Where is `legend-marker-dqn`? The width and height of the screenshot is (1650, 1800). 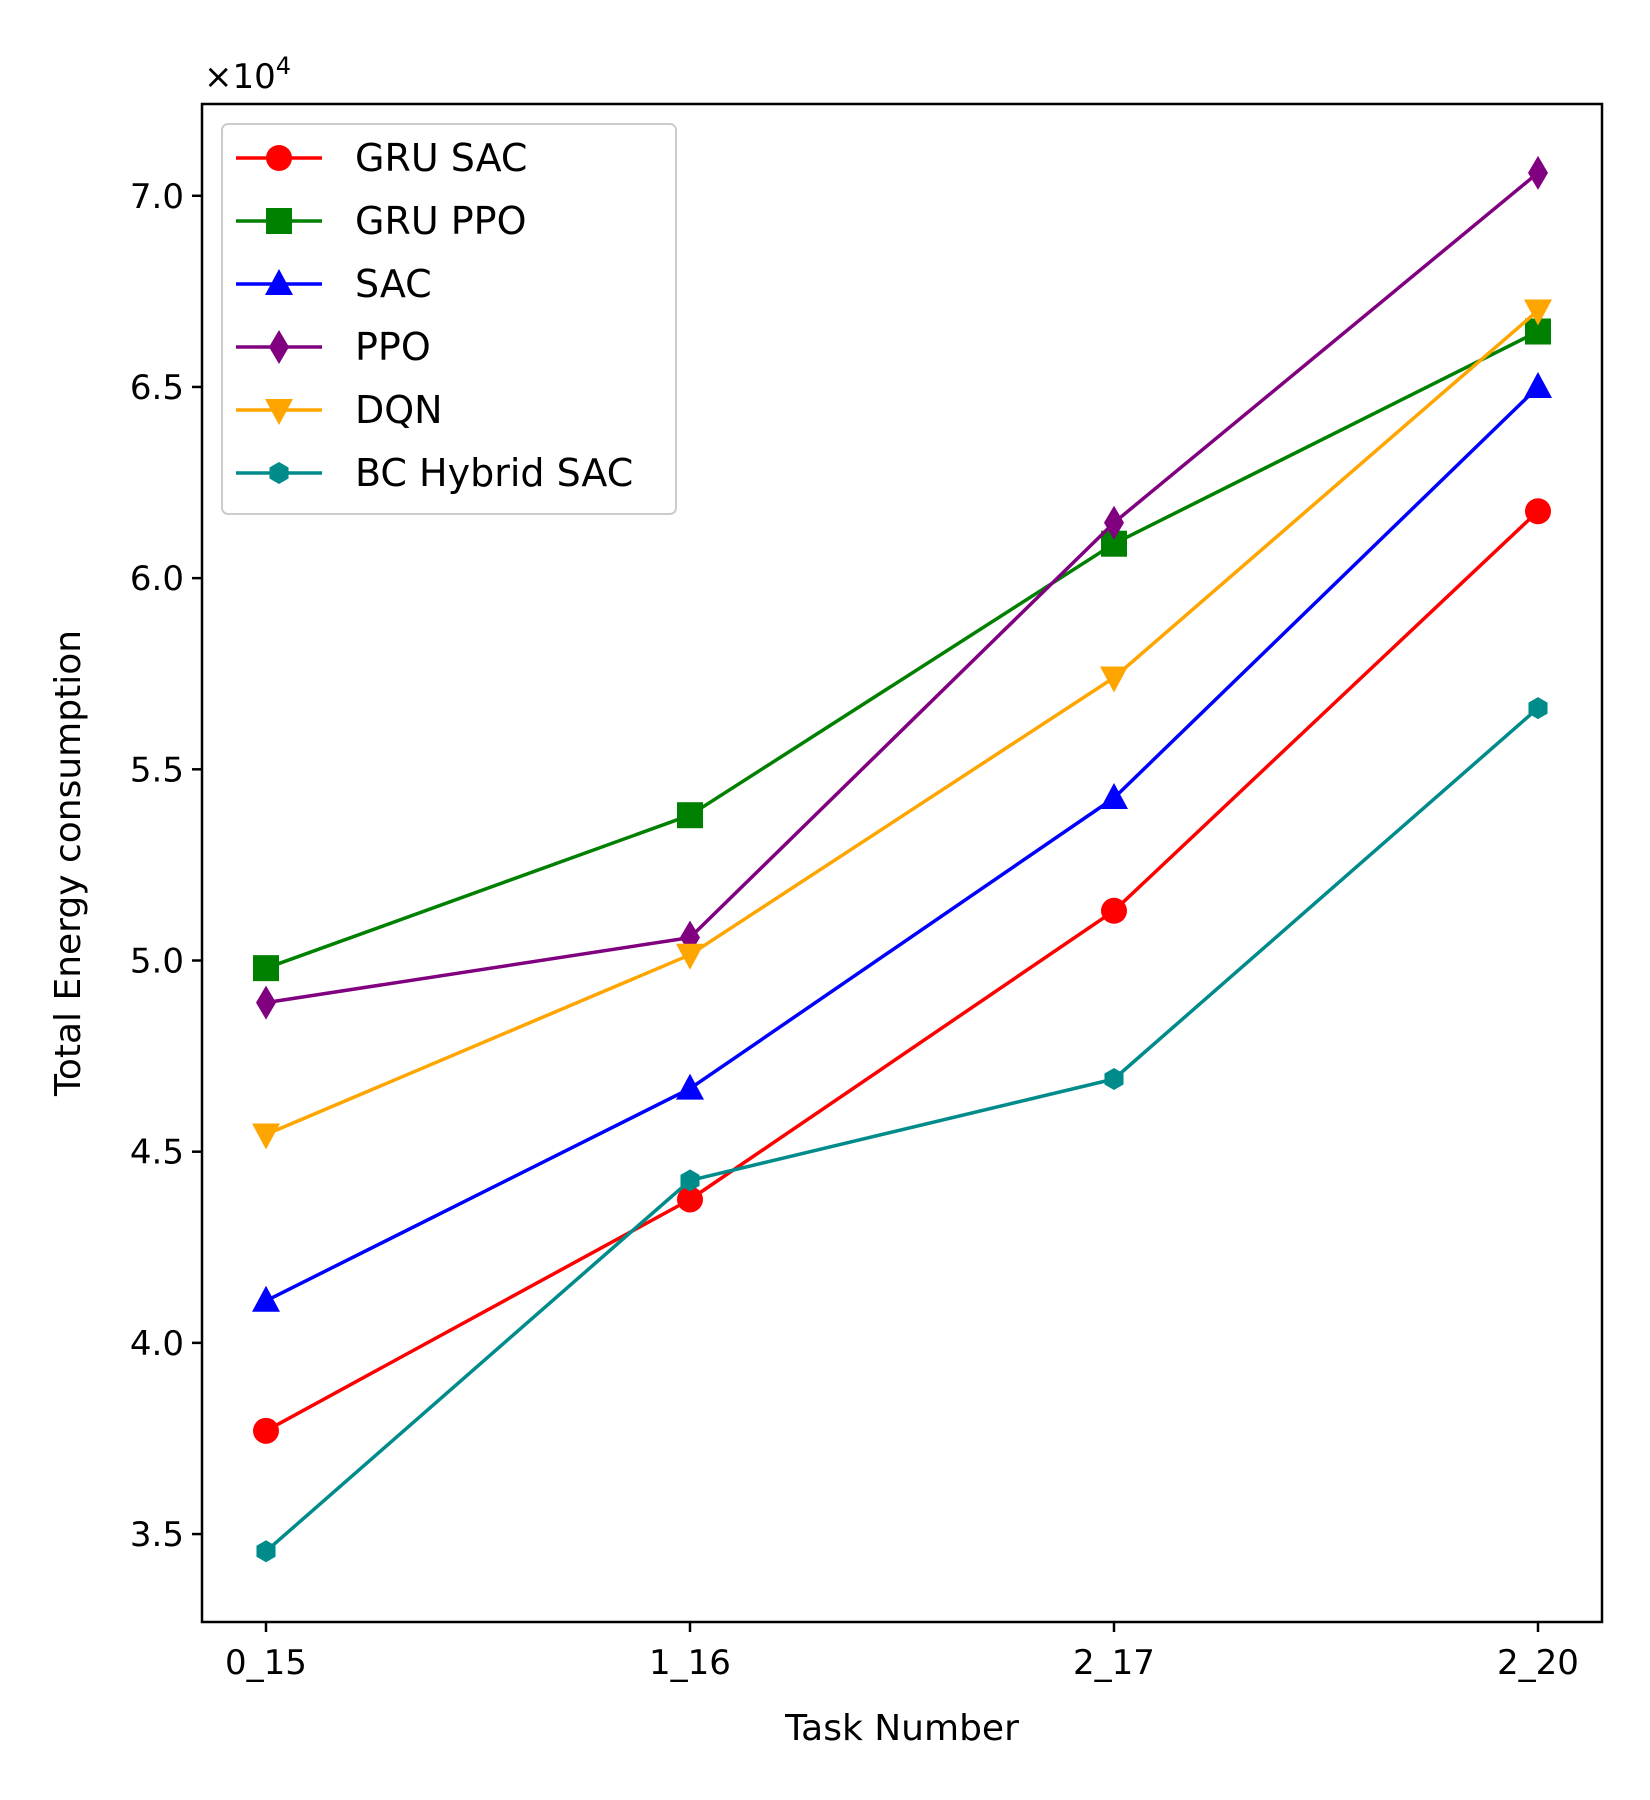 legend-marker-dqn is located at coordinates (279, 412).